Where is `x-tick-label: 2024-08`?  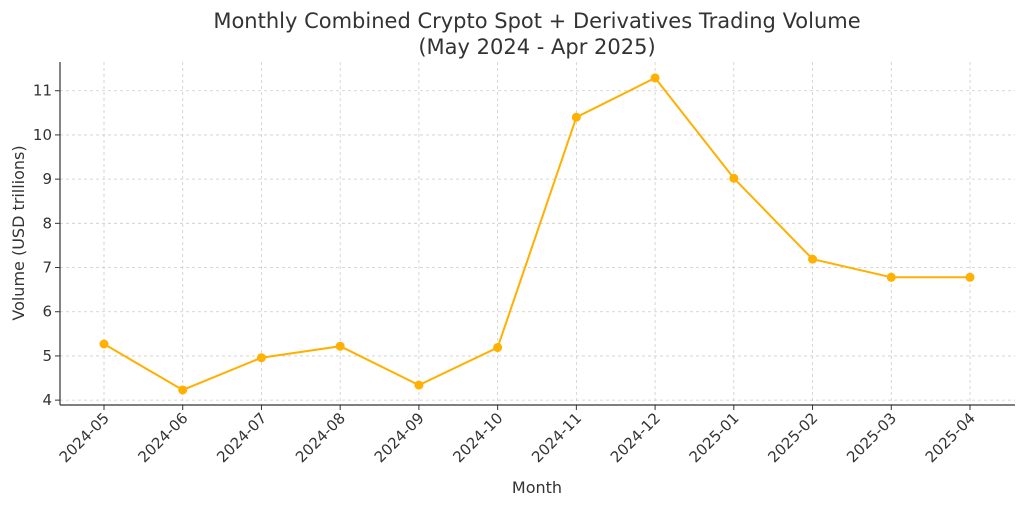
x-tick-label: 2024-08 is located at coordinates (320, 437).